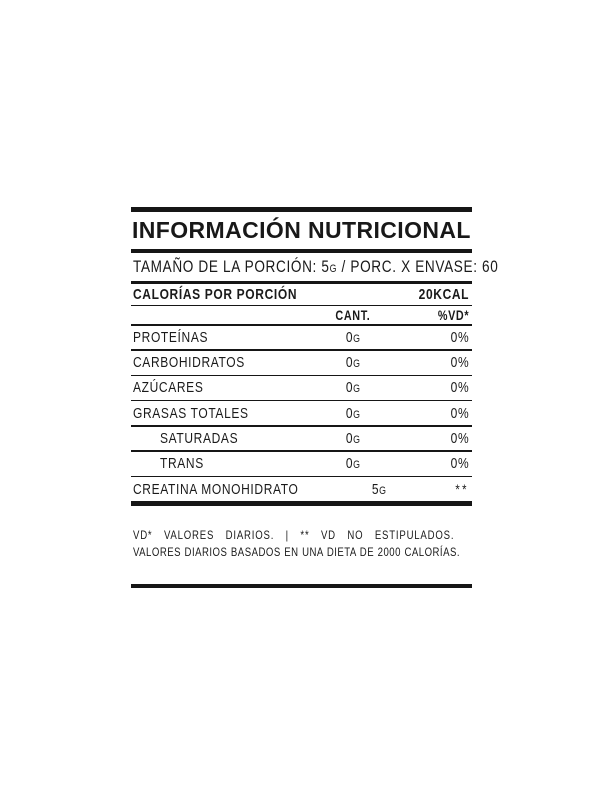 This screenshot has width=600, height=800. Describe the element at coordinates (182, 464) in the screenshot. I see `nutrient-name: TRANS` at that location.